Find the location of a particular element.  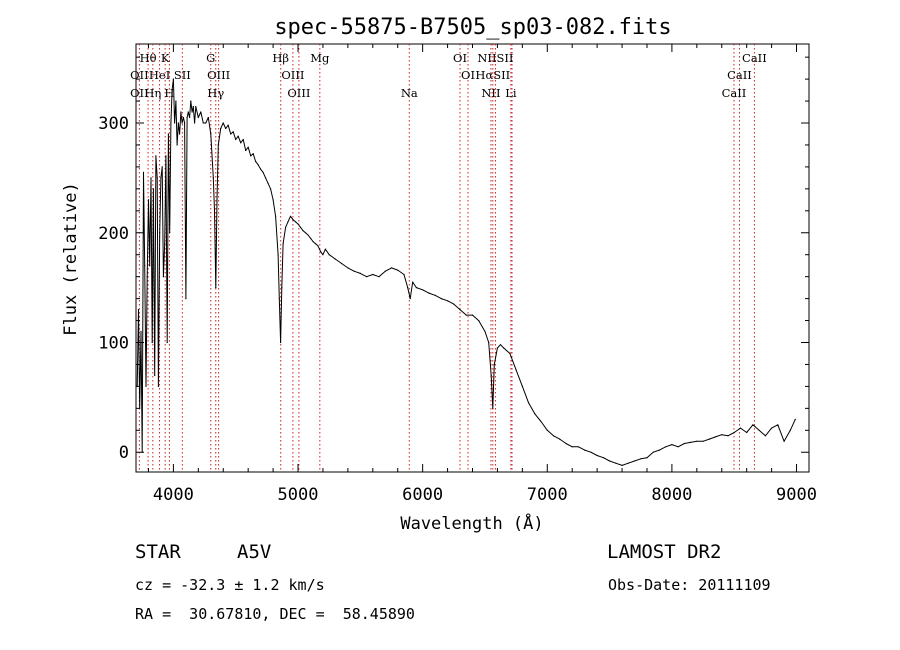

line-marker-label: Mg is located at coordinates (320, 58).